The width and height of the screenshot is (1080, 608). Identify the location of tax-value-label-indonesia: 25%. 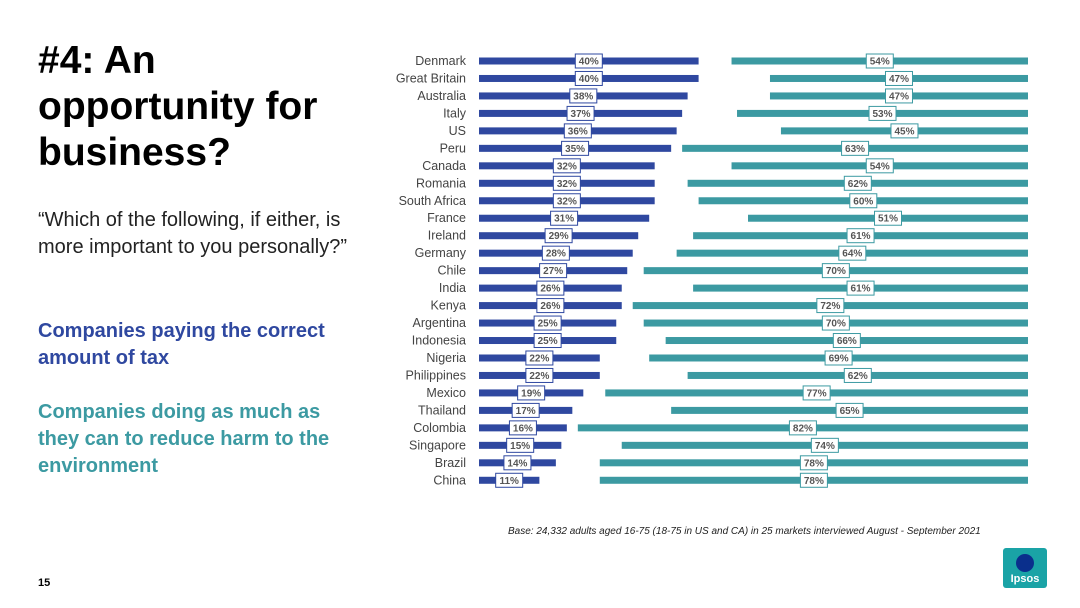
(548, 341).